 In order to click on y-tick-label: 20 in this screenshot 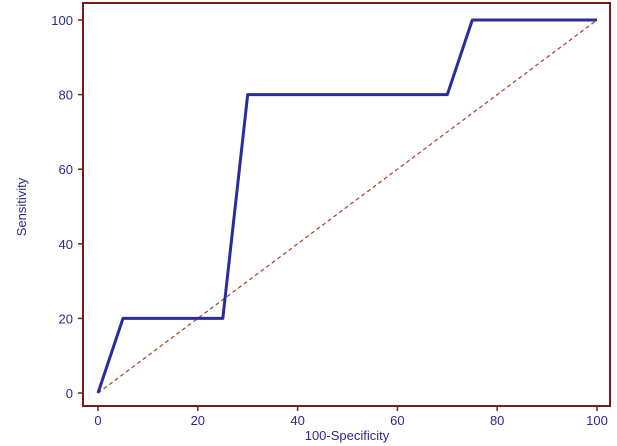, I will do `click(66, 318)`.